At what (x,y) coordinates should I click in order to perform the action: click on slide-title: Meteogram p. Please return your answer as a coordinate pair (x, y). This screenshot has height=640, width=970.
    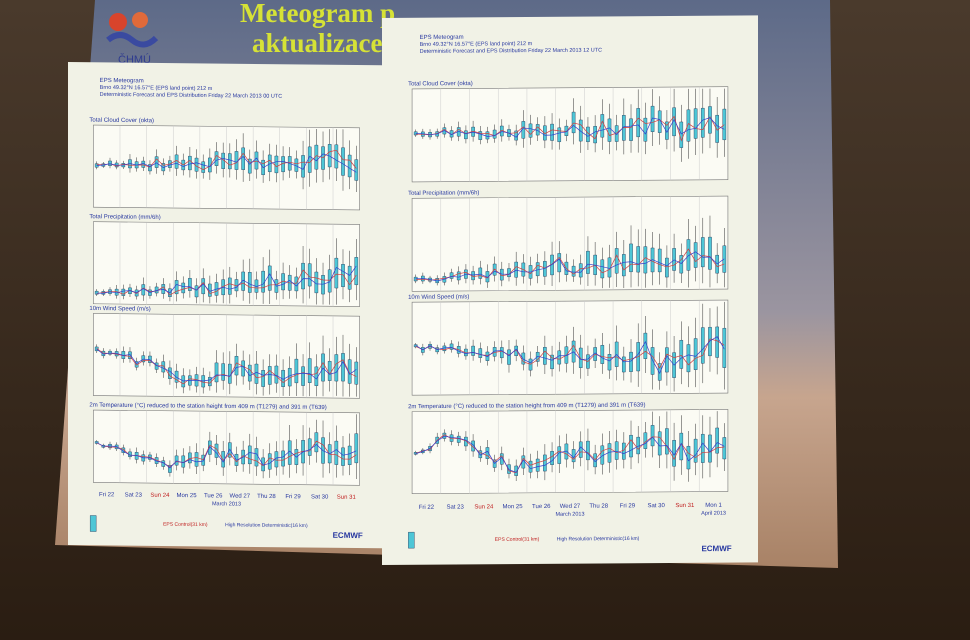
    Looking at the image, I should click on (317, 14).